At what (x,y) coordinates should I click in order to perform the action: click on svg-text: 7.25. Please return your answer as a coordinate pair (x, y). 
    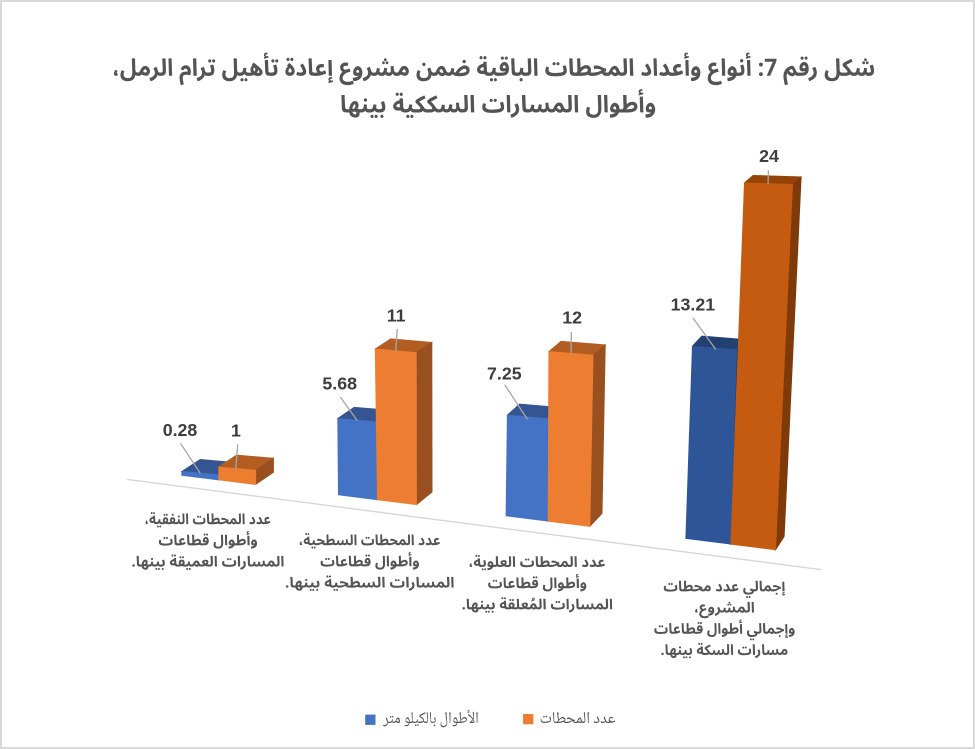
    Looking at the image, I should click on (504, 373).